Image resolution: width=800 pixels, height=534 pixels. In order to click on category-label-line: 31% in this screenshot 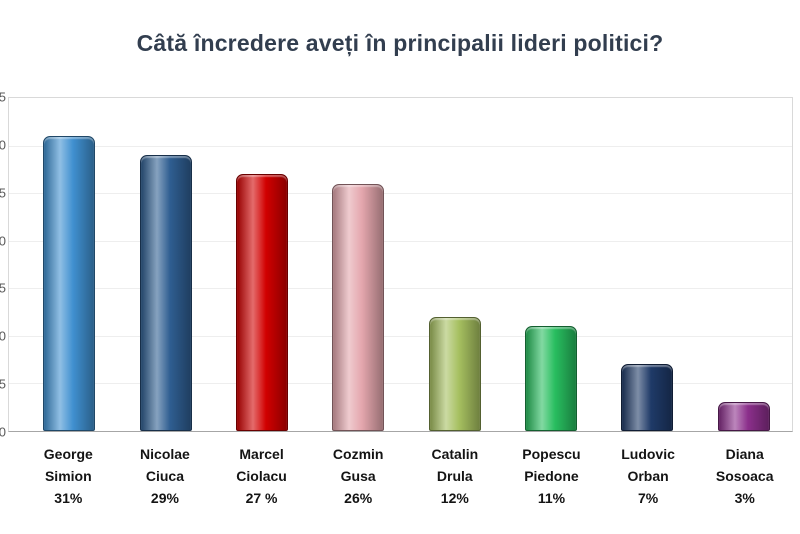, I will do `click(68, 498)`.